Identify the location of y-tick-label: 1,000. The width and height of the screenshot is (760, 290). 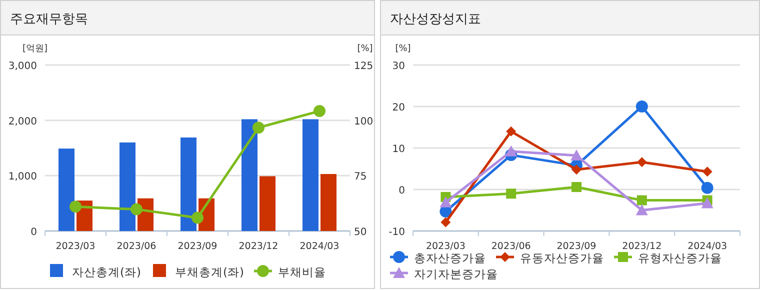
(22, 177).